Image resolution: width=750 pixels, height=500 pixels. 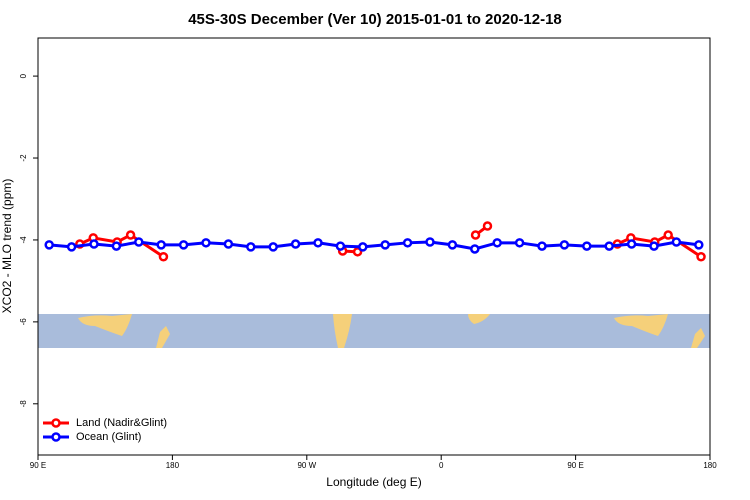 I want to click on y-tick-label: -2, so click(x=23, y=158).